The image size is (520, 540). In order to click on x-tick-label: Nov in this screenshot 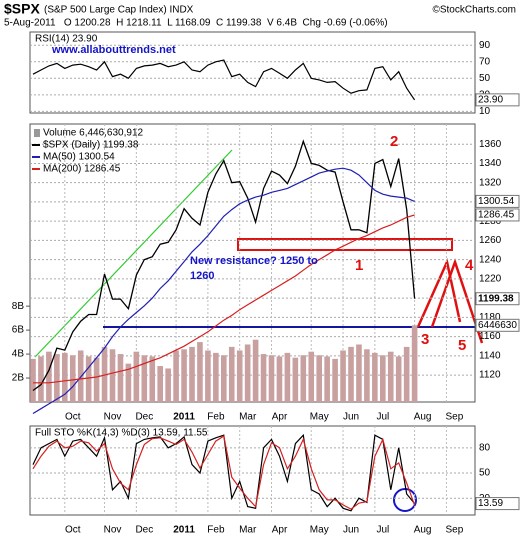, I will do `click(113, 530)`.